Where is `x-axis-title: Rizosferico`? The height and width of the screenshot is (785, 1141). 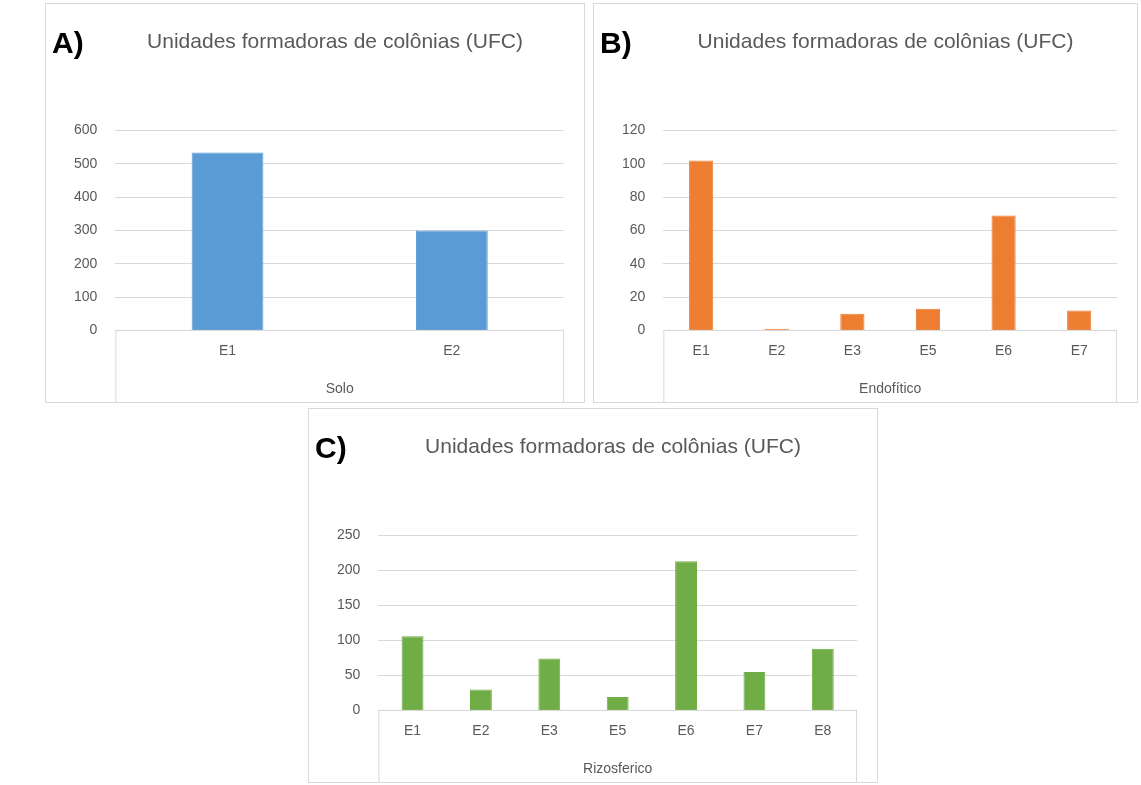
x-axis-title: Rizosferico is located at coordinates (618, 768).